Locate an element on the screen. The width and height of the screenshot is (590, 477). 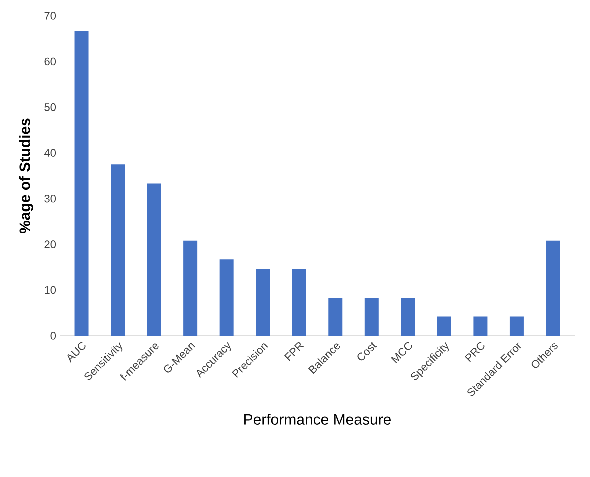
y-tick-label: 40 is located at coordinates (50, 153).